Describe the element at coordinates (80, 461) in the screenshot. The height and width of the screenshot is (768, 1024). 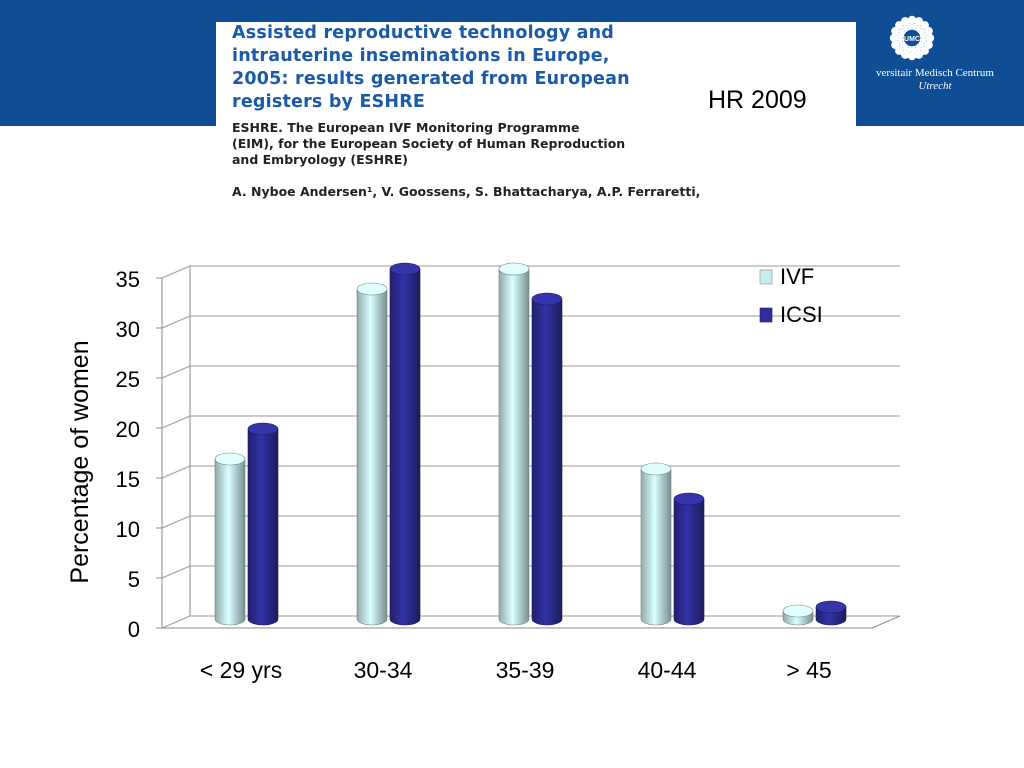
I see `y-axis-label: Percentage of women` at that location.